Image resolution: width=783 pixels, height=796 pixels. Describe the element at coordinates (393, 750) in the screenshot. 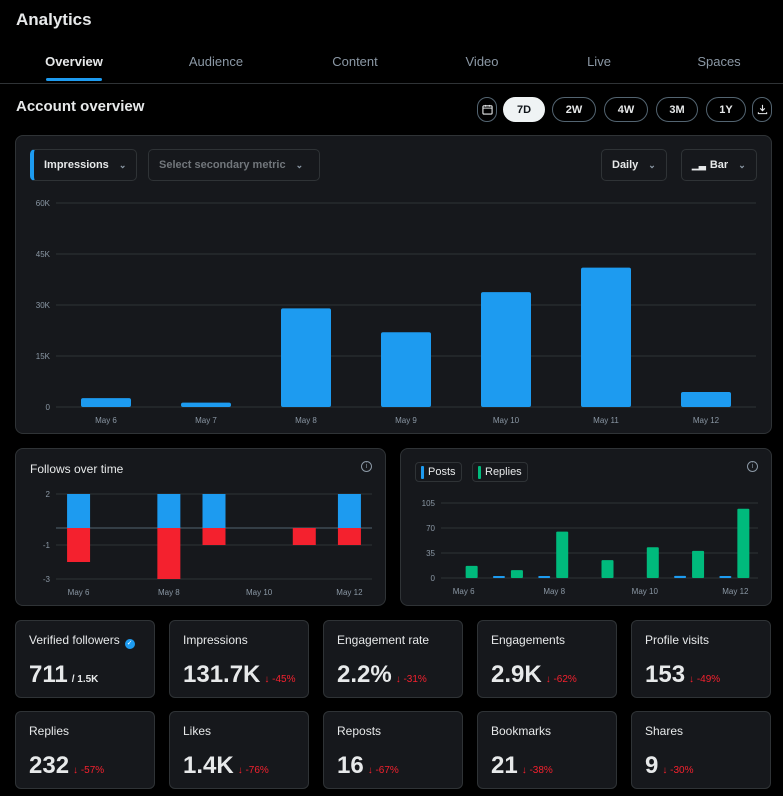

I see `metric-card-reposts: Reposts 16 ↓ -67%` at that location.